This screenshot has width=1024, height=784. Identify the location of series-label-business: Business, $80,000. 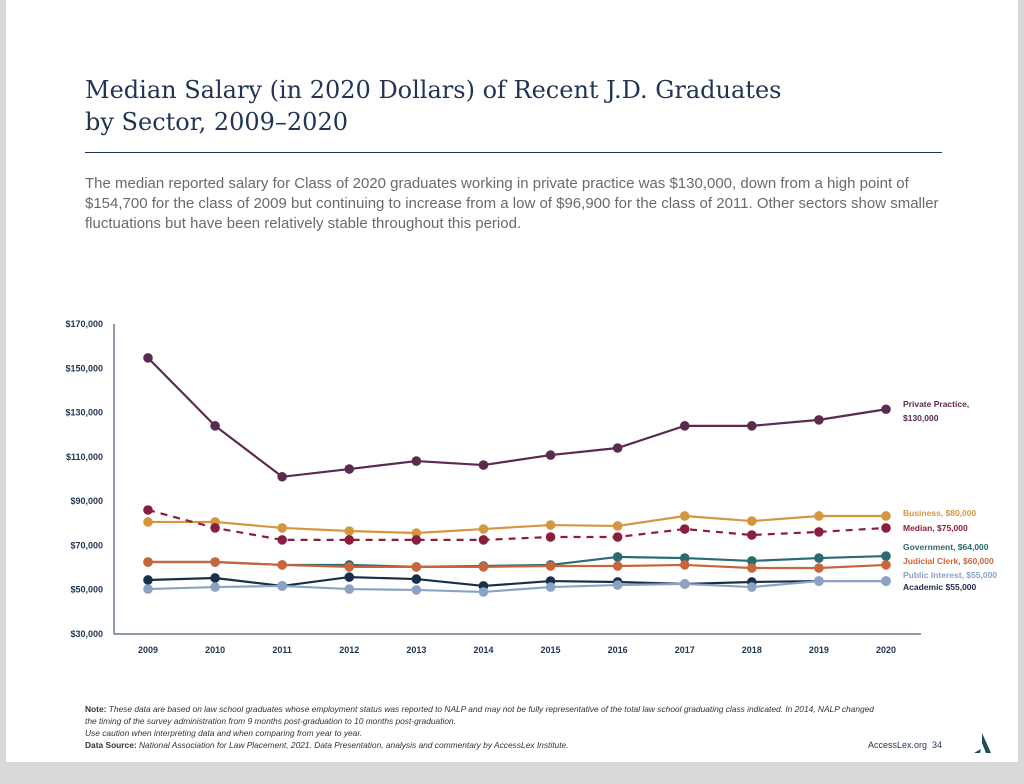
(940, 513).